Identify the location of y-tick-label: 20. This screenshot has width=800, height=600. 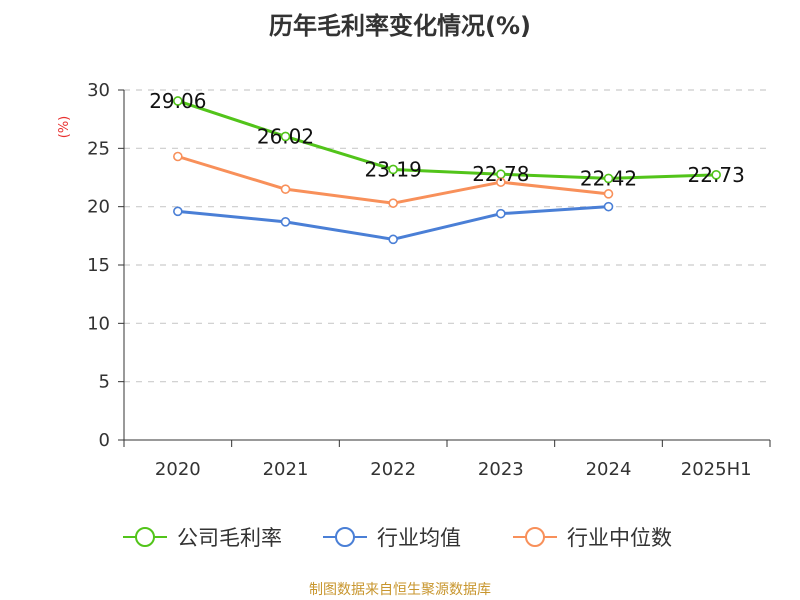
(98, 207).